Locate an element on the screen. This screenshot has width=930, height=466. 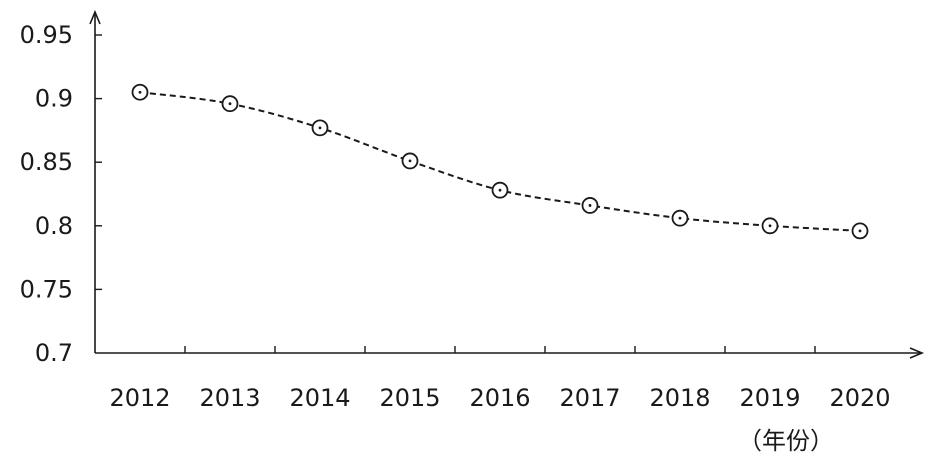
x-tick-label: 2014 is located at coordinates (319, 398).